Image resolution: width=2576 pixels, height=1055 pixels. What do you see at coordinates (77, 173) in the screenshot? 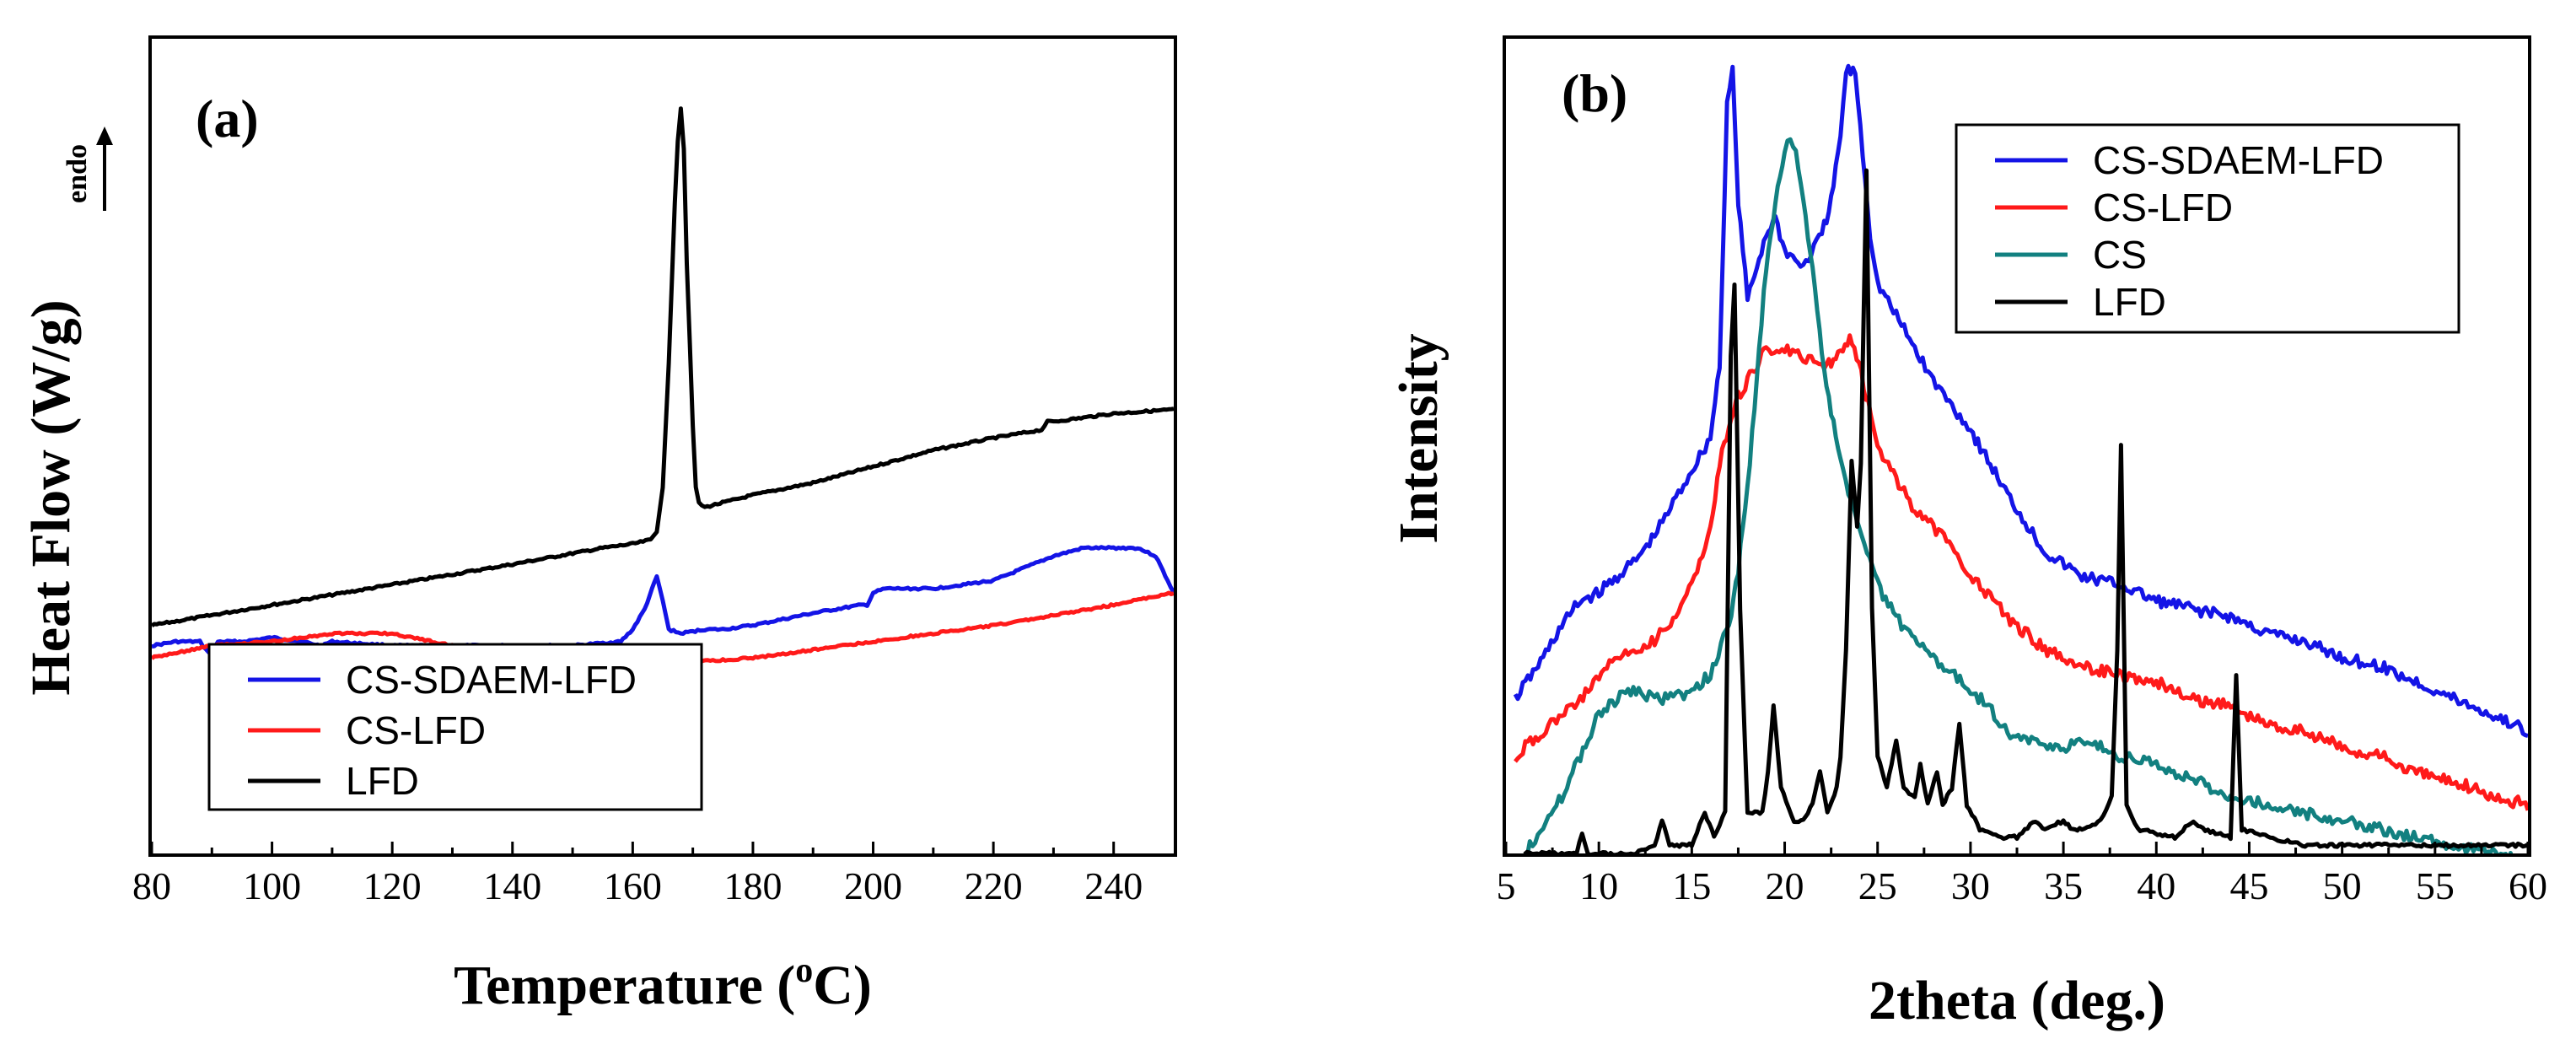
I see `endo-label: endo` at bounding box center [77, 173].